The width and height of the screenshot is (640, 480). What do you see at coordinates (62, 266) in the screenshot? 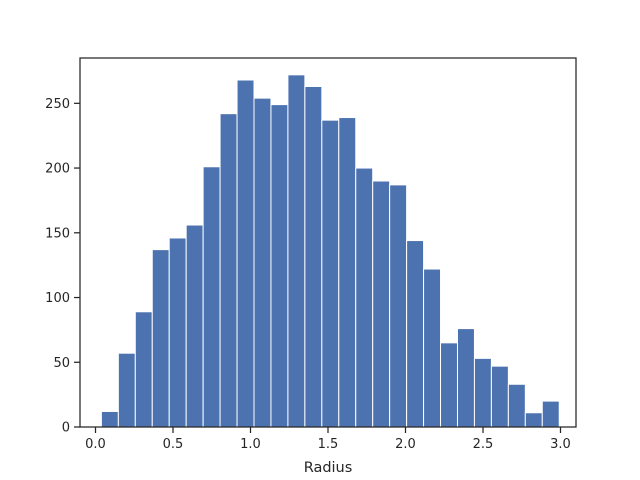
I see `y-axis-ticks: 0 50 100 150 200 250` at bounding box center [62, 266].